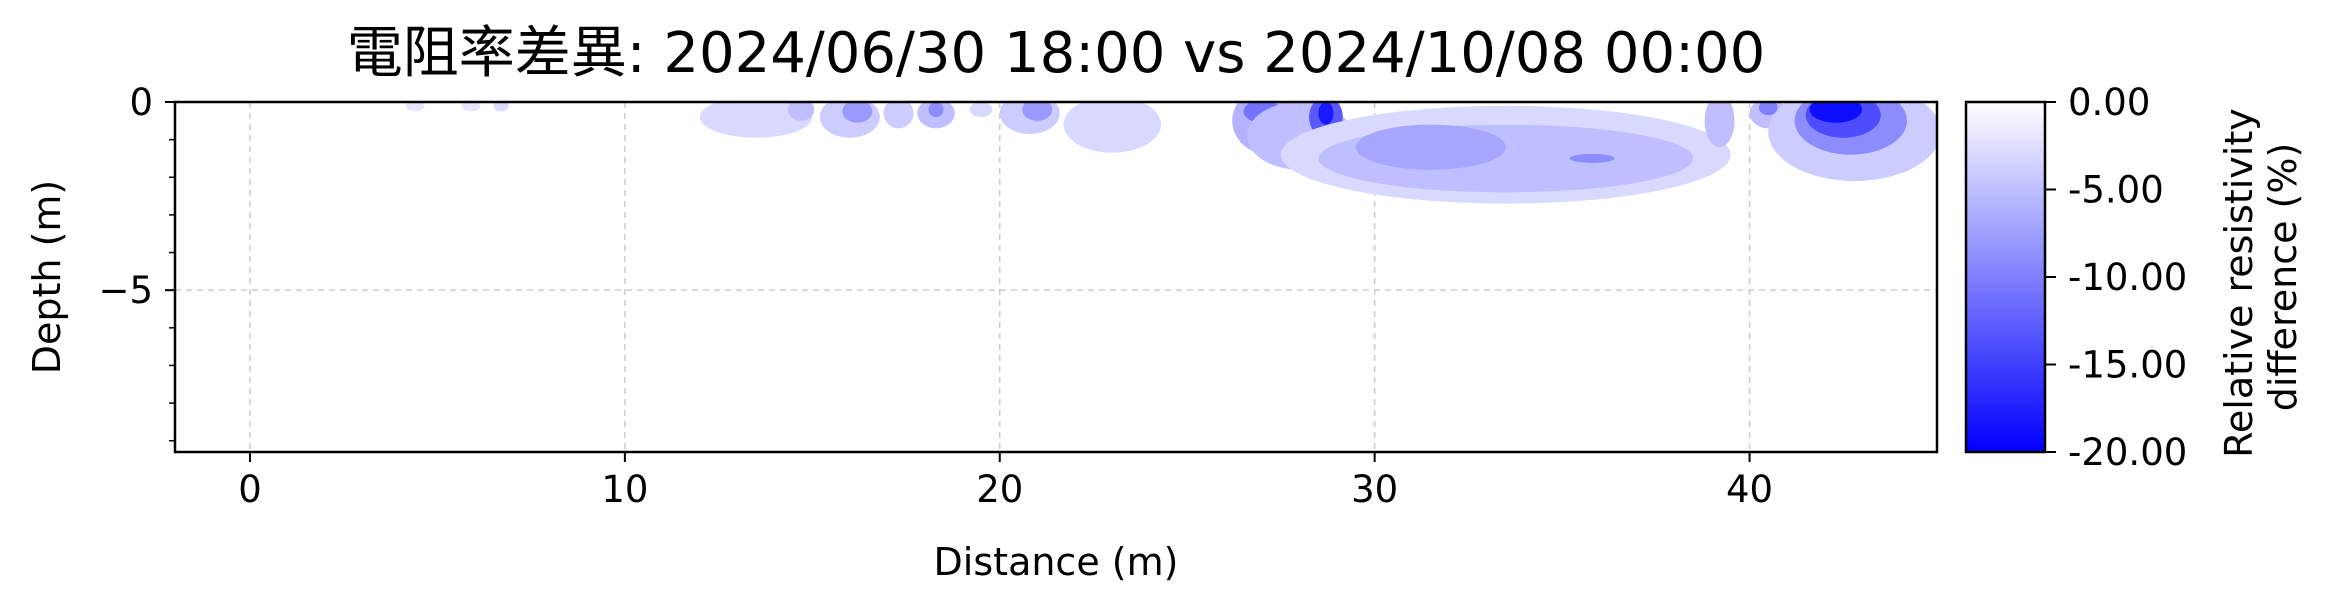  I want to click on colorbar, so click(2005, 277).